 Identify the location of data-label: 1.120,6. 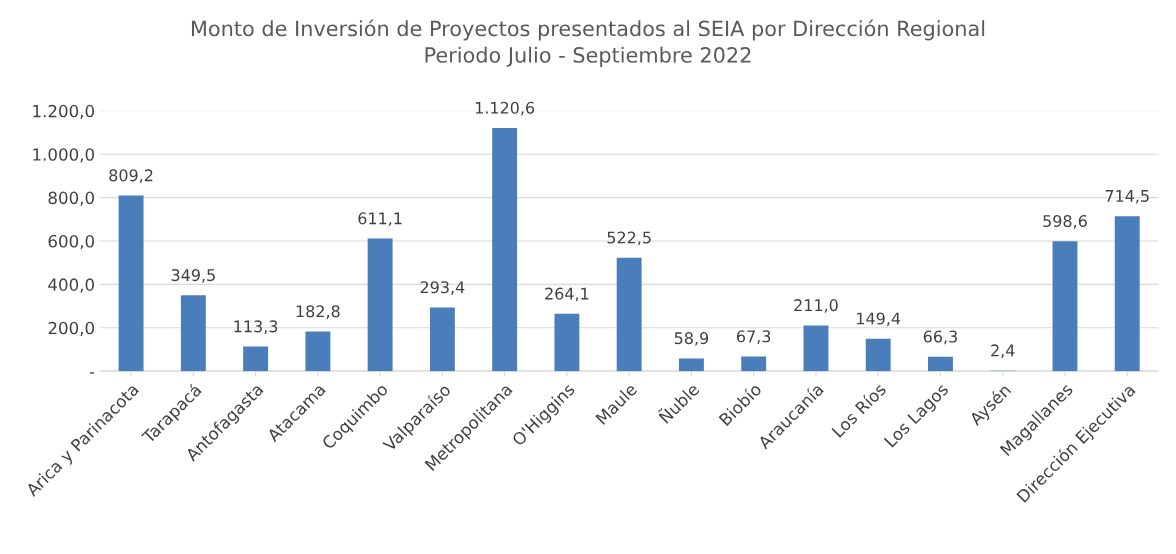
(505, 108).